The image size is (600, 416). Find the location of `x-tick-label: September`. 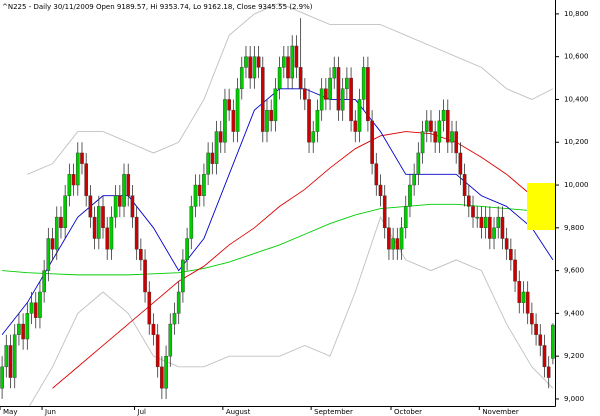

x-tick-label: September is located at coordinates (333, 412).